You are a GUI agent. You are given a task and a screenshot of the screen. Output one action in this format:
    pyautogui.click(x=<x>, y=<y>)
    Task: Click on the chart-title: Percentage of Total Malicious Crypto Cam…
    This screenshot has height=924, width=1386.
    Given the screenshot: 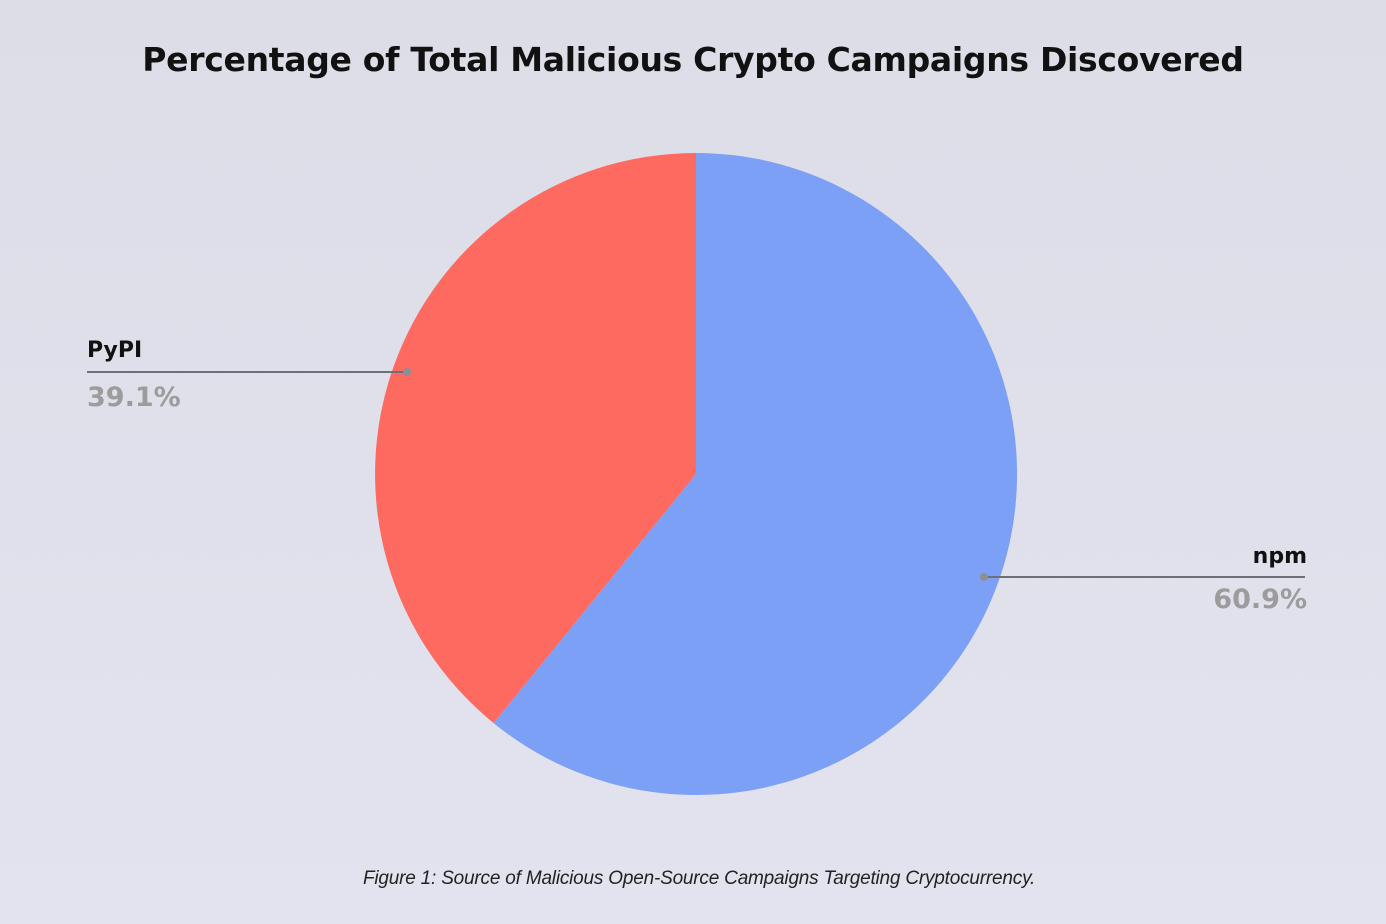 What is the action you would take?
    pyautogui.click(x=693, y=59)
    